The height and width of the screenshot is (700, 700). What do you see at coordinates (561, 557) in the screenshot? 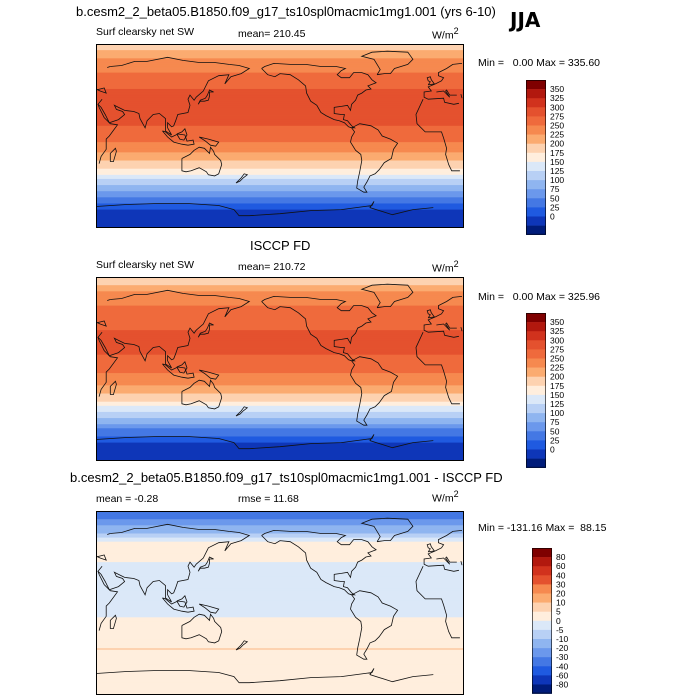
I see `colorbar-tick-label: 80` at bounding box center [561, 557].